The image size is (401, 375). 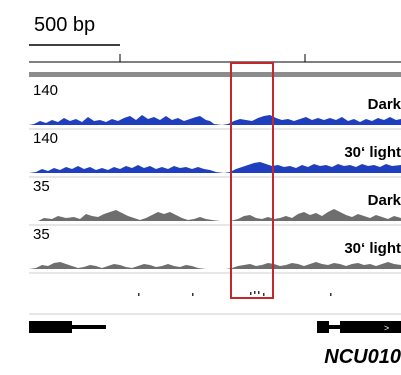 I want to click on gene-intron-left, so click(x=89, y=327).